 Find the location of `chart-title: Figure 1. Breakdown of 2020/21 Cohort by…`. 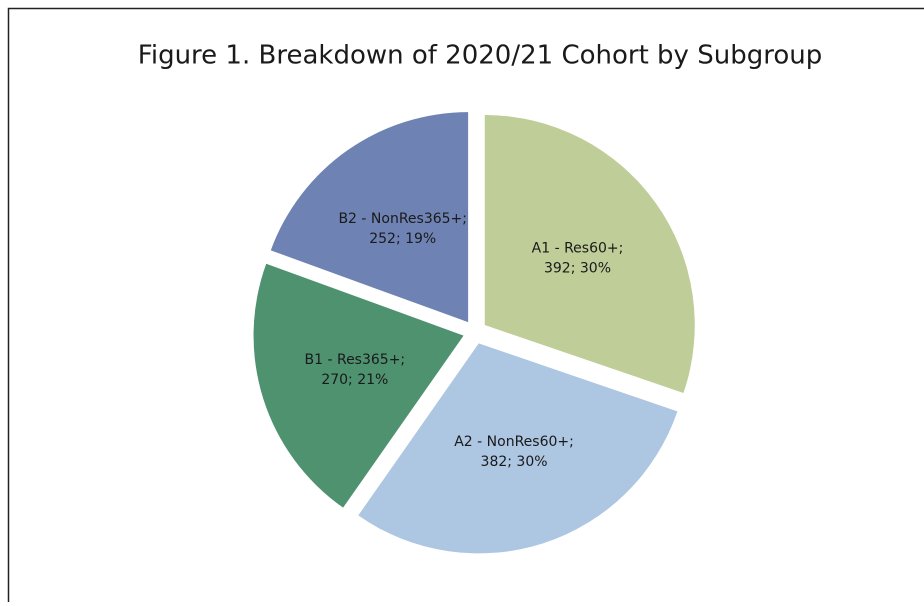

chart-title: Figure 1. Breakdown of 2020/21 Cohort by… is located at coordinates (480, 56).